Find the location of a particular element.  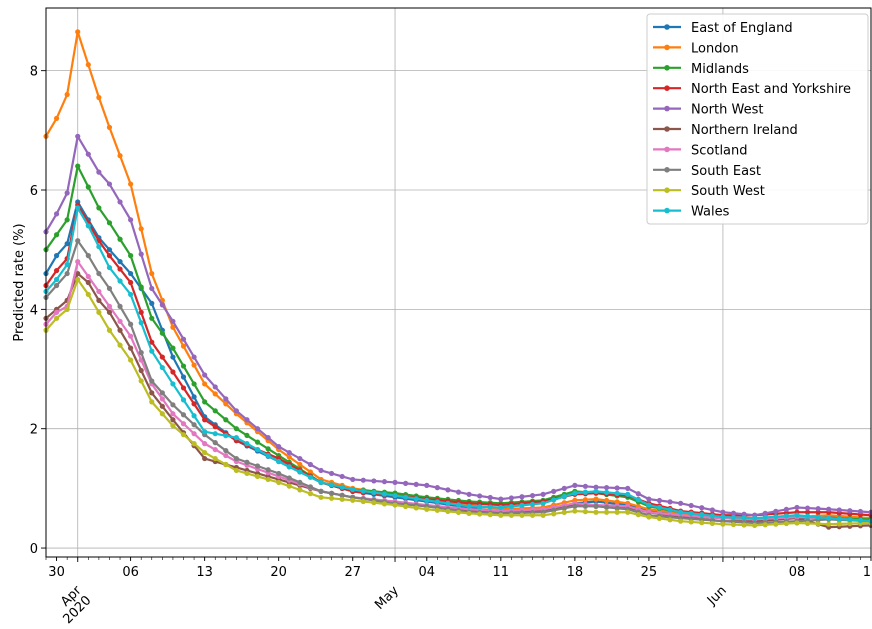

legend-item: Midlands is located at coordinates (701, 69).